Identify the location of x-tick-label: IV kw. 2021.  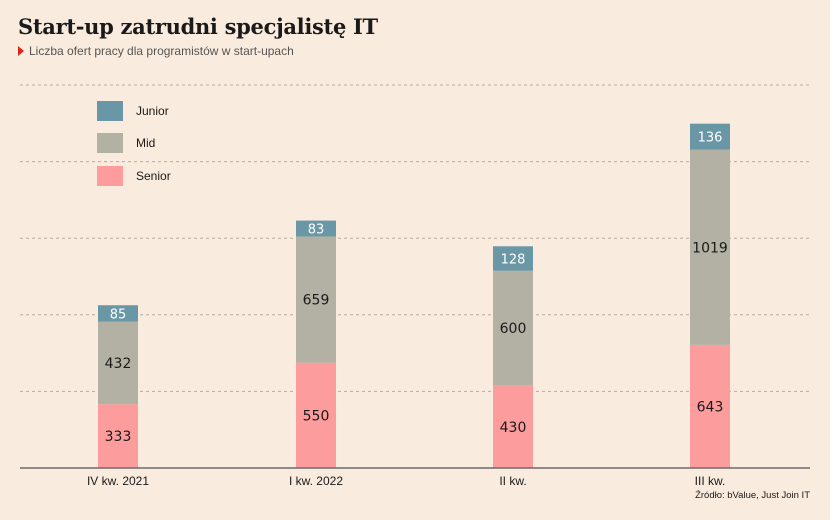
(118, 481).